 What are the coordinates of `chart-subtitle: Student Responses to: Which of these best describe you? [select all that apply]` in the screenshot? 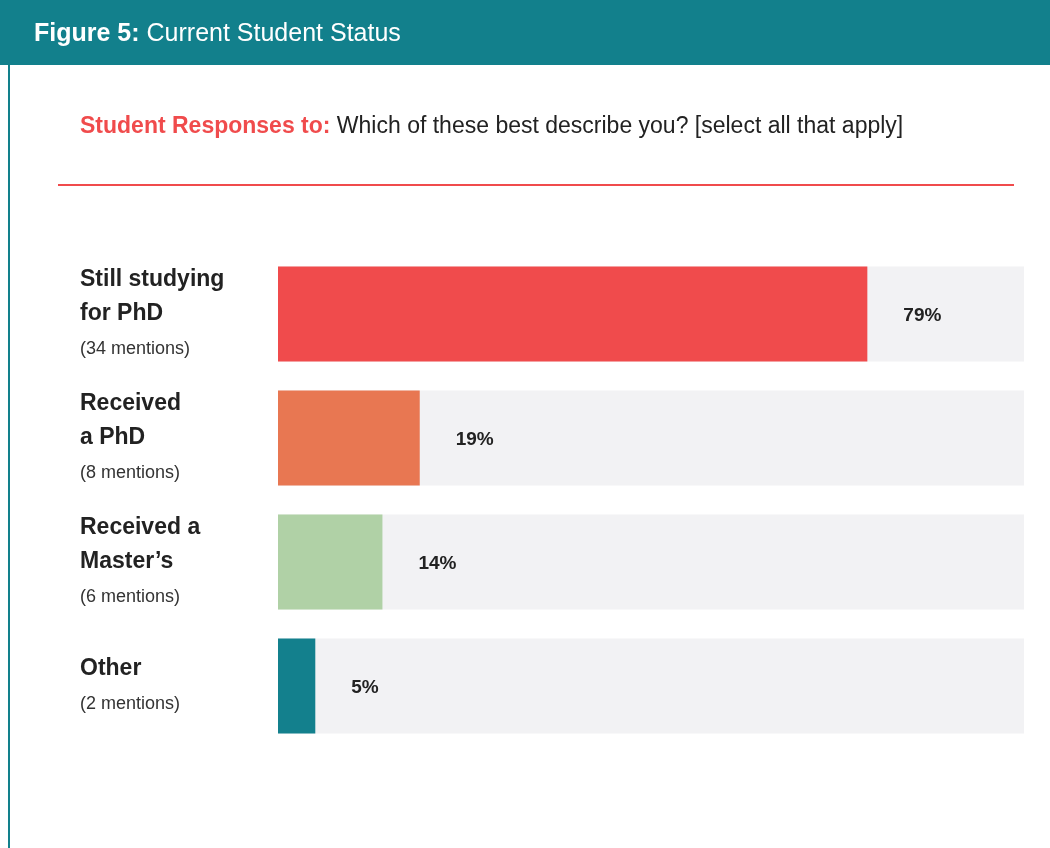 It's located at (492, 125).